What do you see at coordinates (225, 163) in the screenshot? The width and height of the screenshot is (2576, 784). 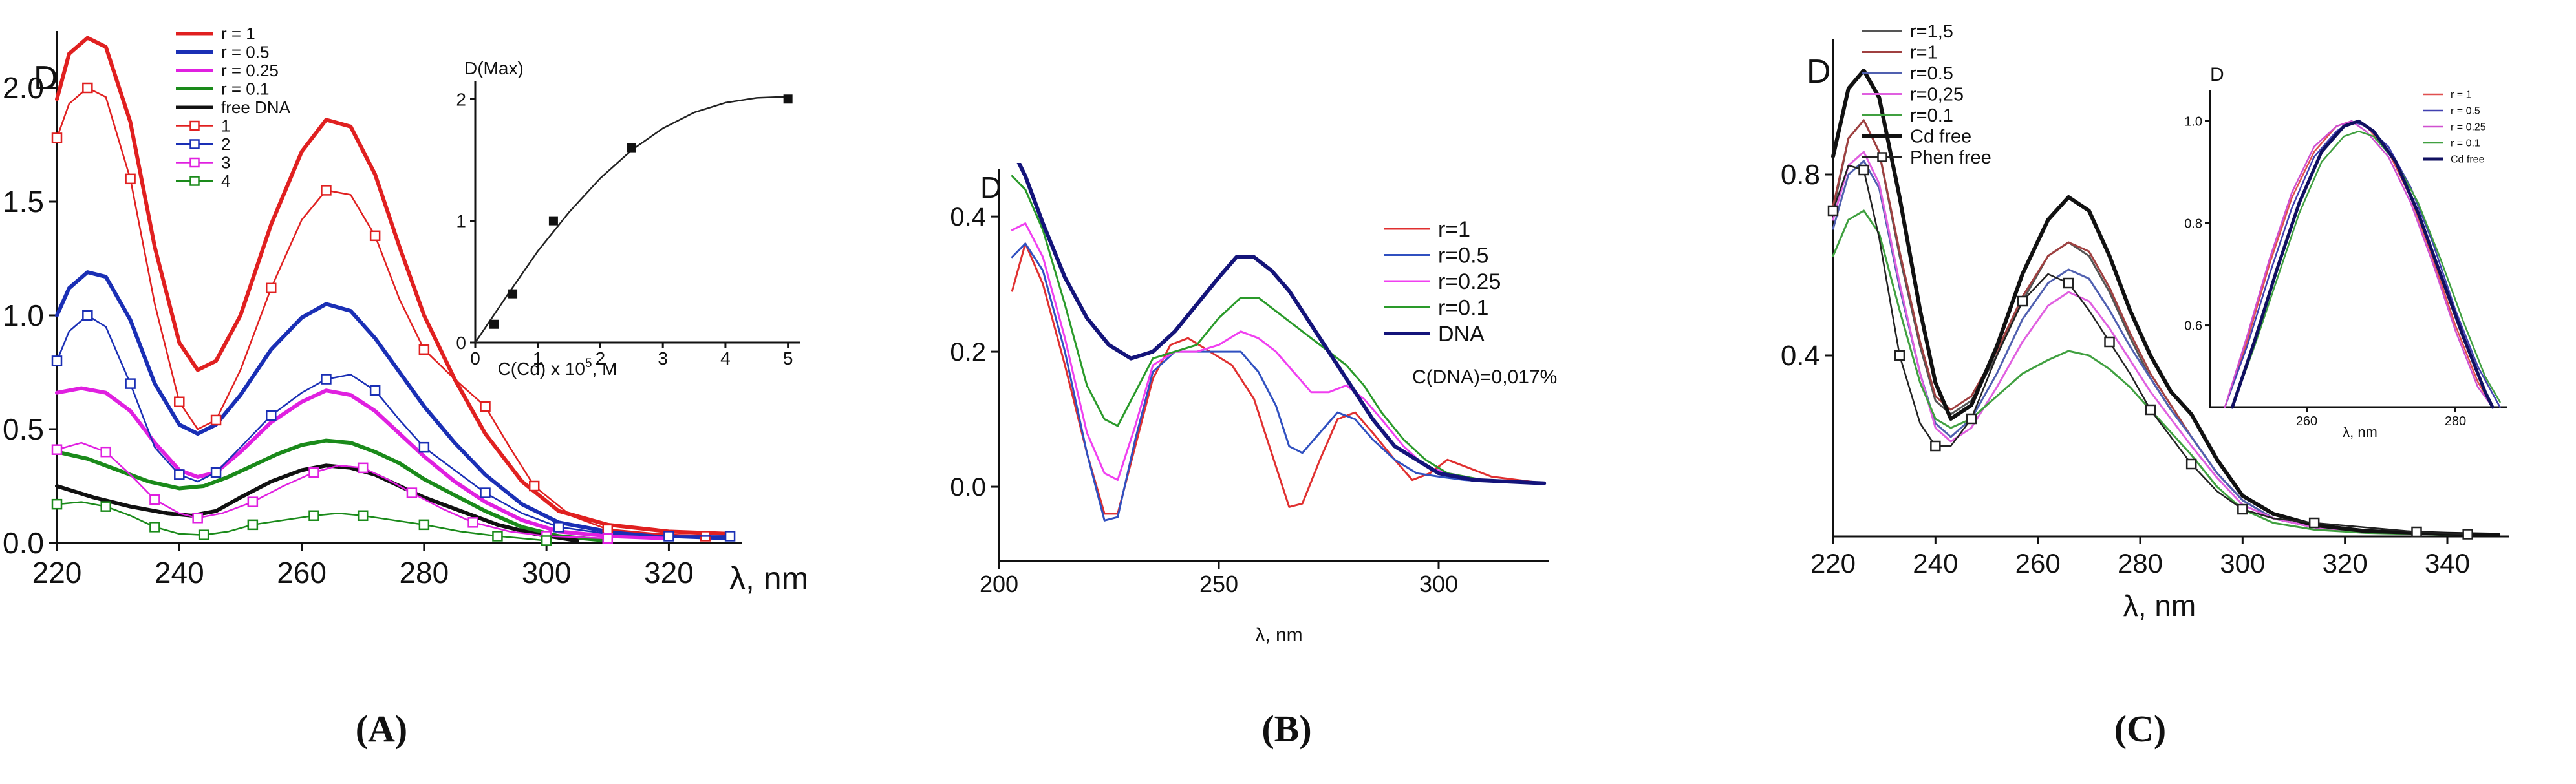 I see `panel-a-legend-label: 3` at bounding box center [225, 163].